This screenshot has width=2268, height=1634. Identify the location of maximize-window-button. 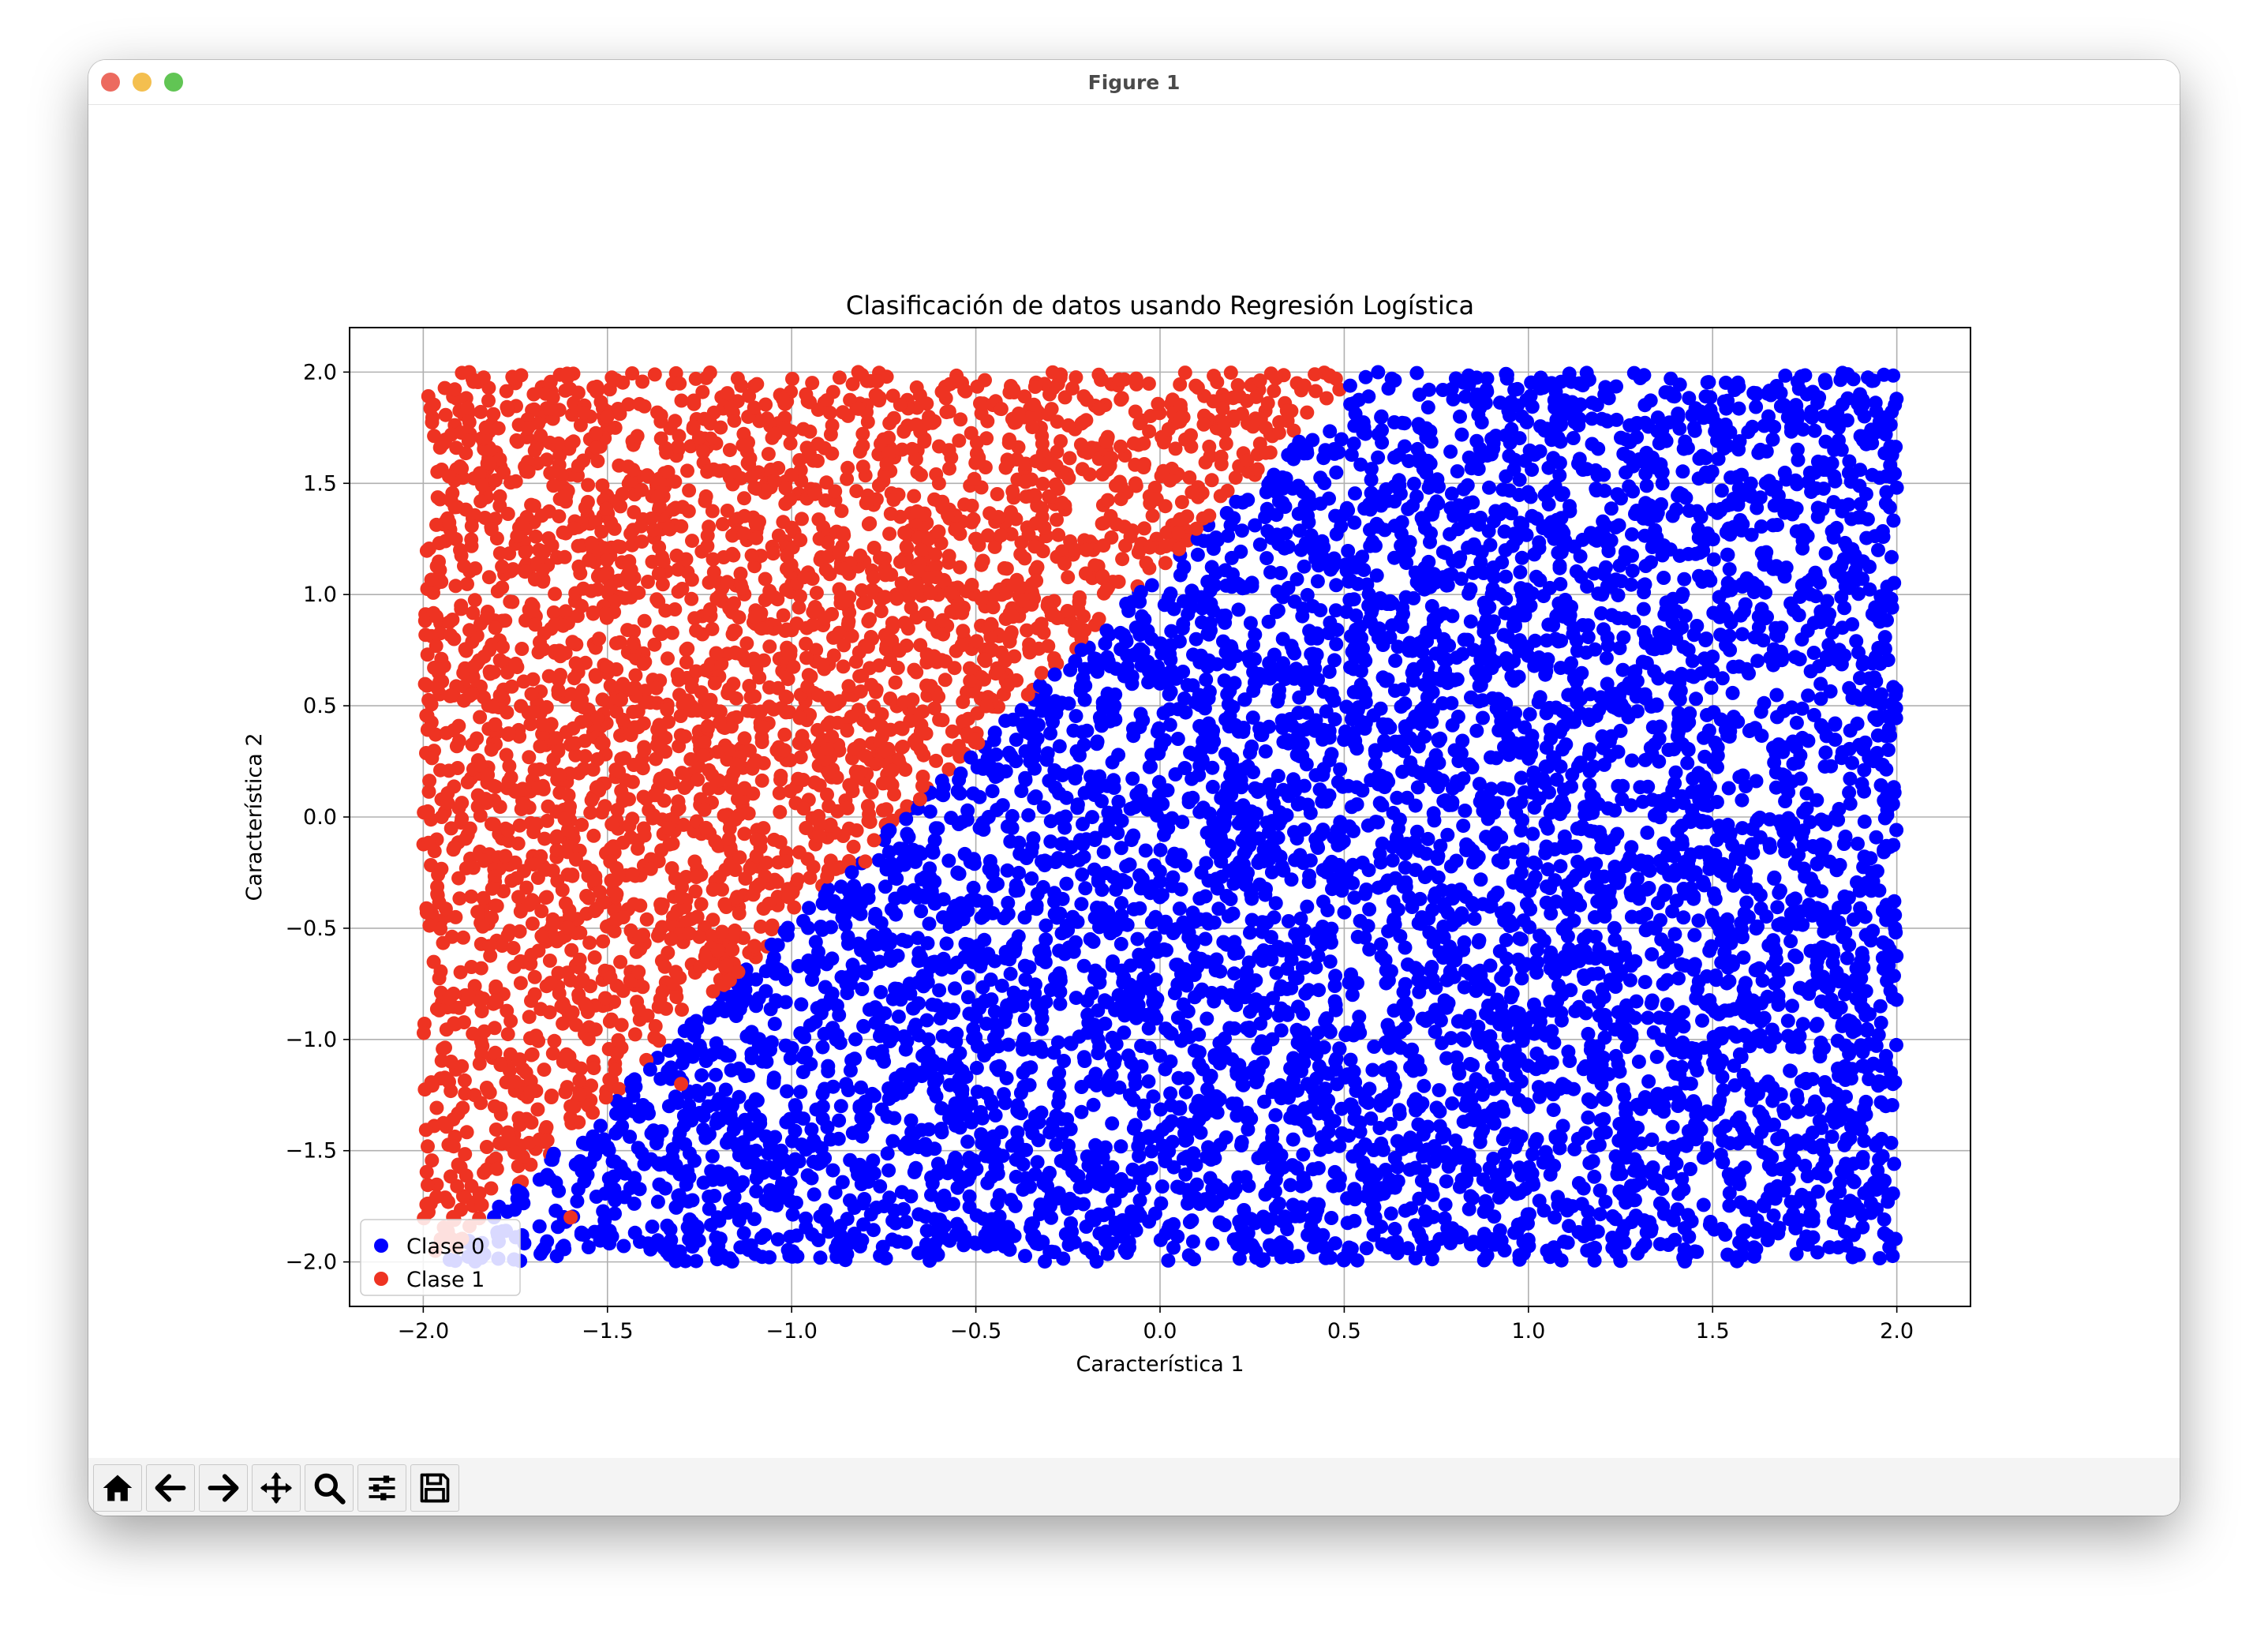
(174, 82).